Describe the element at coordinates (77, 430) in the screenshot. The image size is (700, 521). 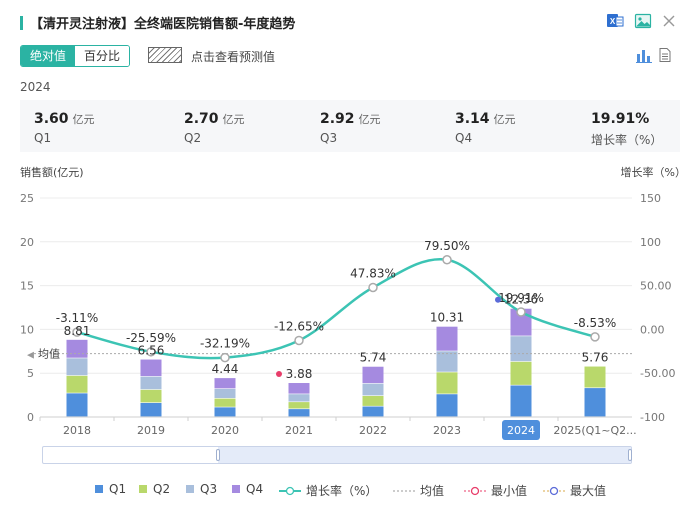
I see `x-tick-label: 2018` at that location.